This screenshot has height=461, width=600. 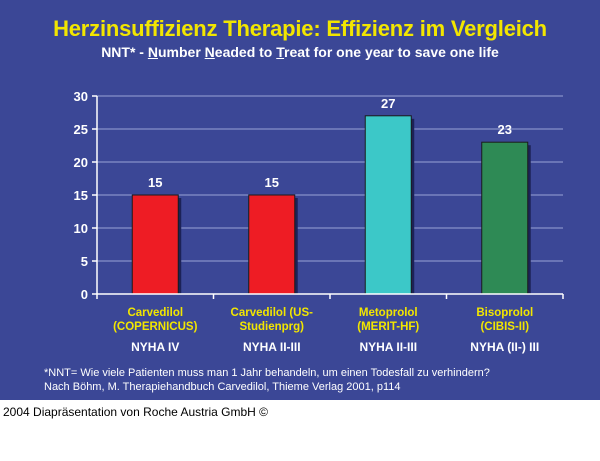 What do you see at coordinates (124, 52) in the screenshot?
I see `subtitle-part: NNT* -` at bounding box center [124, 52].